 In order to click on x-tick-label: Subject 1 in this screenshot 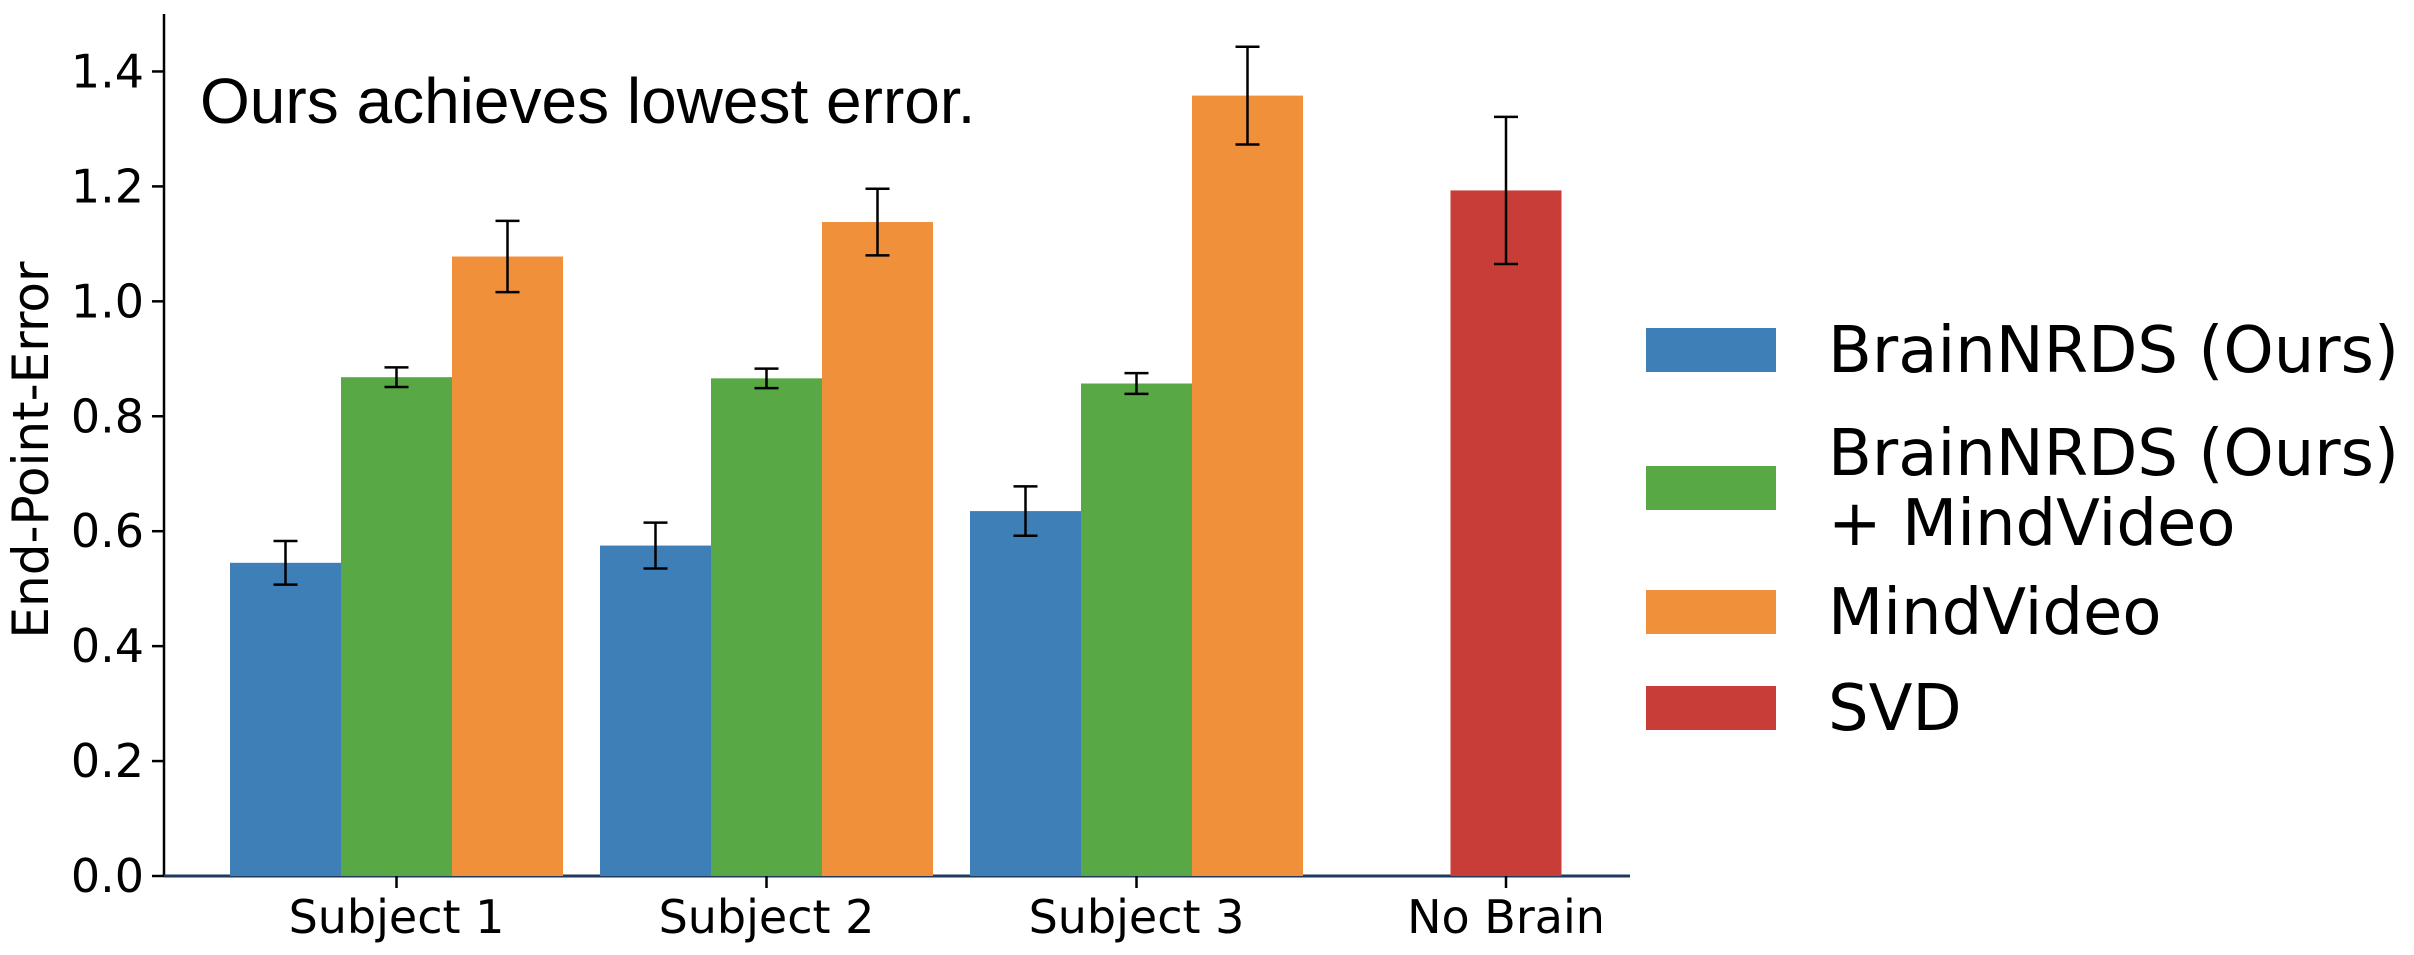, I will do `click(397, 917)`.